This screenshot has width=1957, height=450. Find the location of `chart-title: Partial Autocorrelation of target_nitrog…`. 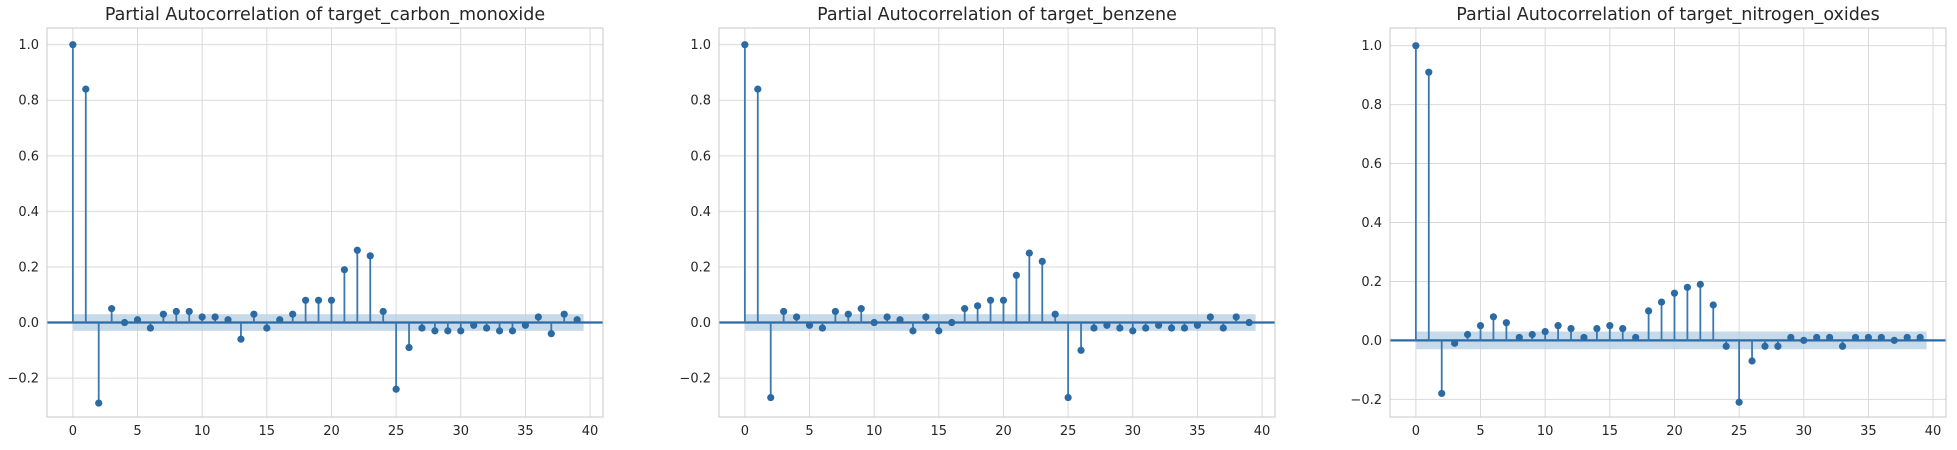

chart-title: Partial Autocorrelation of target_nitrog… is located at coordinates (1667, 15).